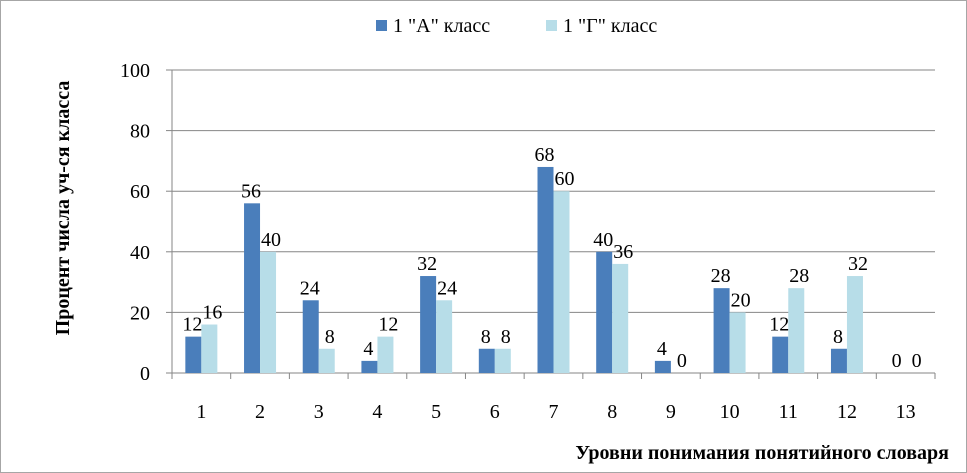  I want to click on x-axis-title: Уровни понимания понятийного словаря, so click(762, 453).